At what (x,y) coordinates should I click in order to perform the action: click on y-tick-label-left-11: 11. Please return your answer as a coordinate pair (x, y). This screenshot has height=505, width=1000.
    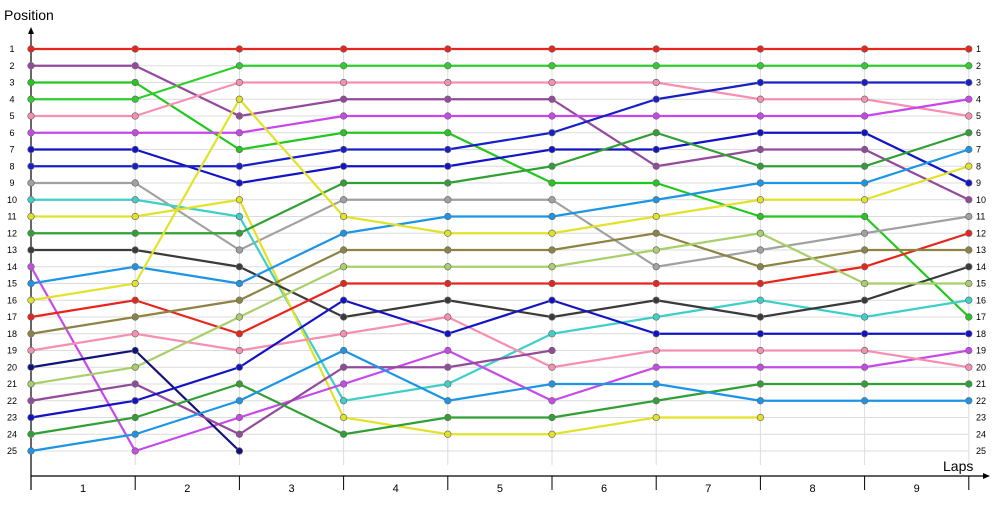
    Looking at the image, I should click on (11, 217).